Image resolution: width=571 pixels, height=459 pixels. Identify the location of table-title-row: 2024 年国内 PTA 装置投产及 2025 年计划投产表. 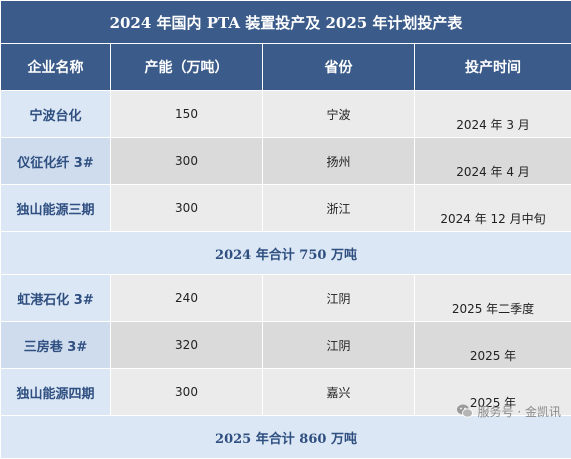
(286, 22).